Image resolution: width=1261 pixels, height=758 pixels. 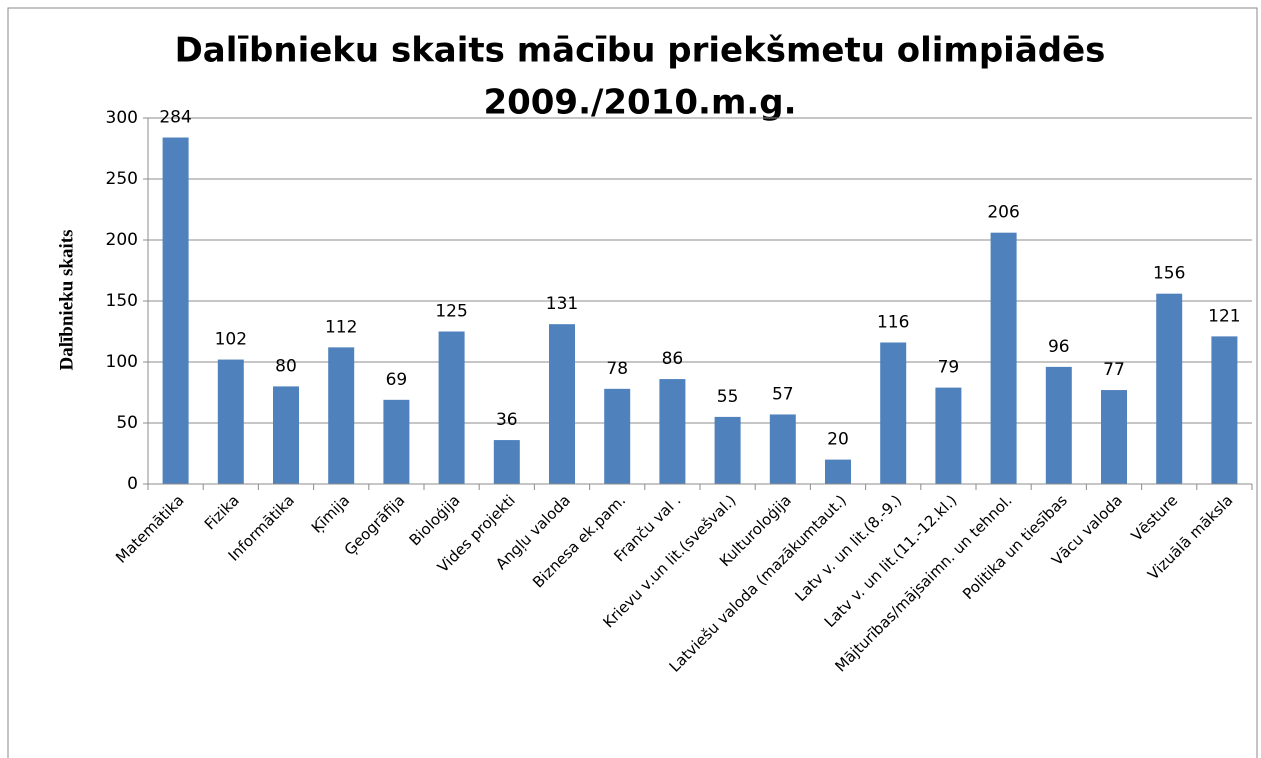 What do you see at coordinates (1015, 547) in the screenshot?
I see `x-tick-label: Politika un tiesības` at bounding box center [1015, 547].